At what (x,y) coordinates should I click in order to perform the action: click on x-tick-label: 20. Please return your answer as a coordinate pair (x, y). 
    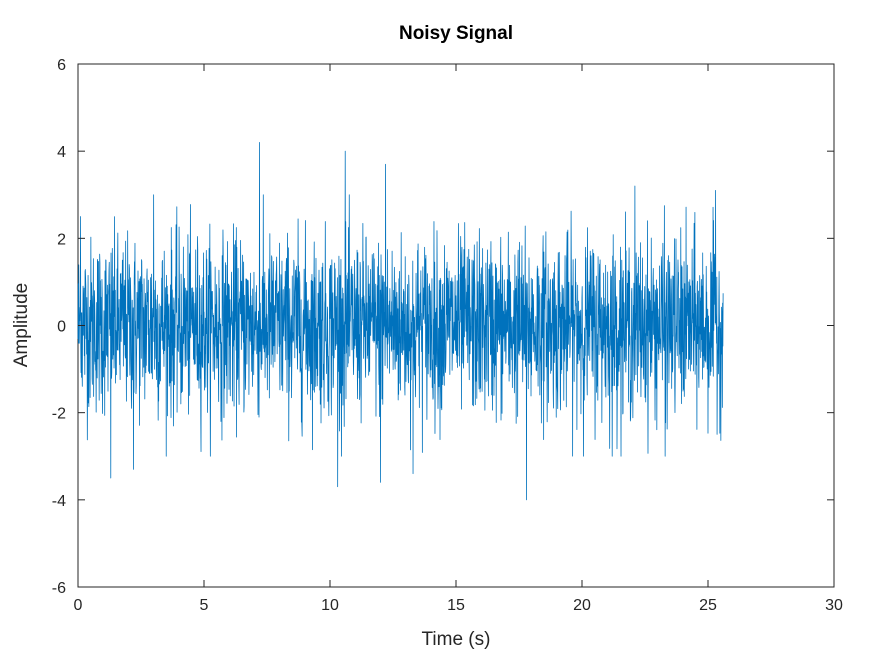
    Looking at the image, I should click on (582, 605).